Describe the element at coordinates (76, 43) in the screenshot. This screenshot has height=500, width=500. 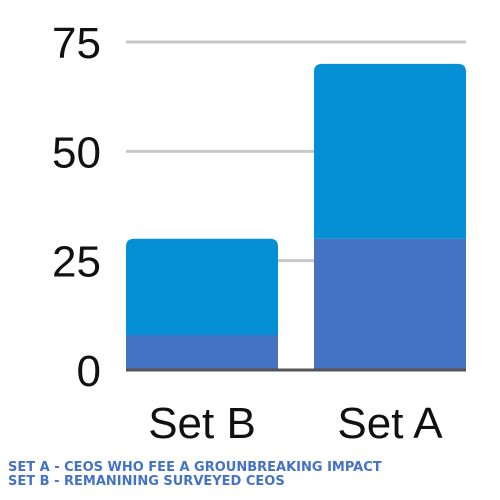
I see `y-tick-label-75: 75` at that location.